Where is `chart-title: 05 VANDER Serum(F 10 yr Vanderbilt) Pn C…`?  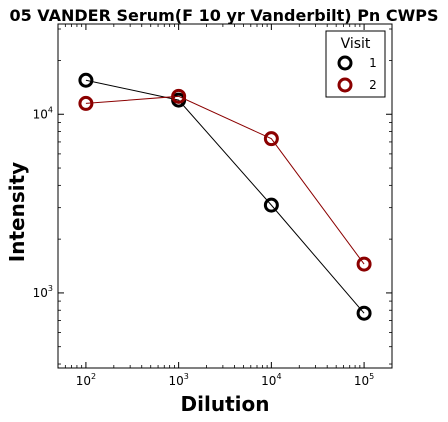 chart-title: 05 VANDER Serum(F 10 yr Vanderbilt) Pn C… is located at coordinates (223, 15).